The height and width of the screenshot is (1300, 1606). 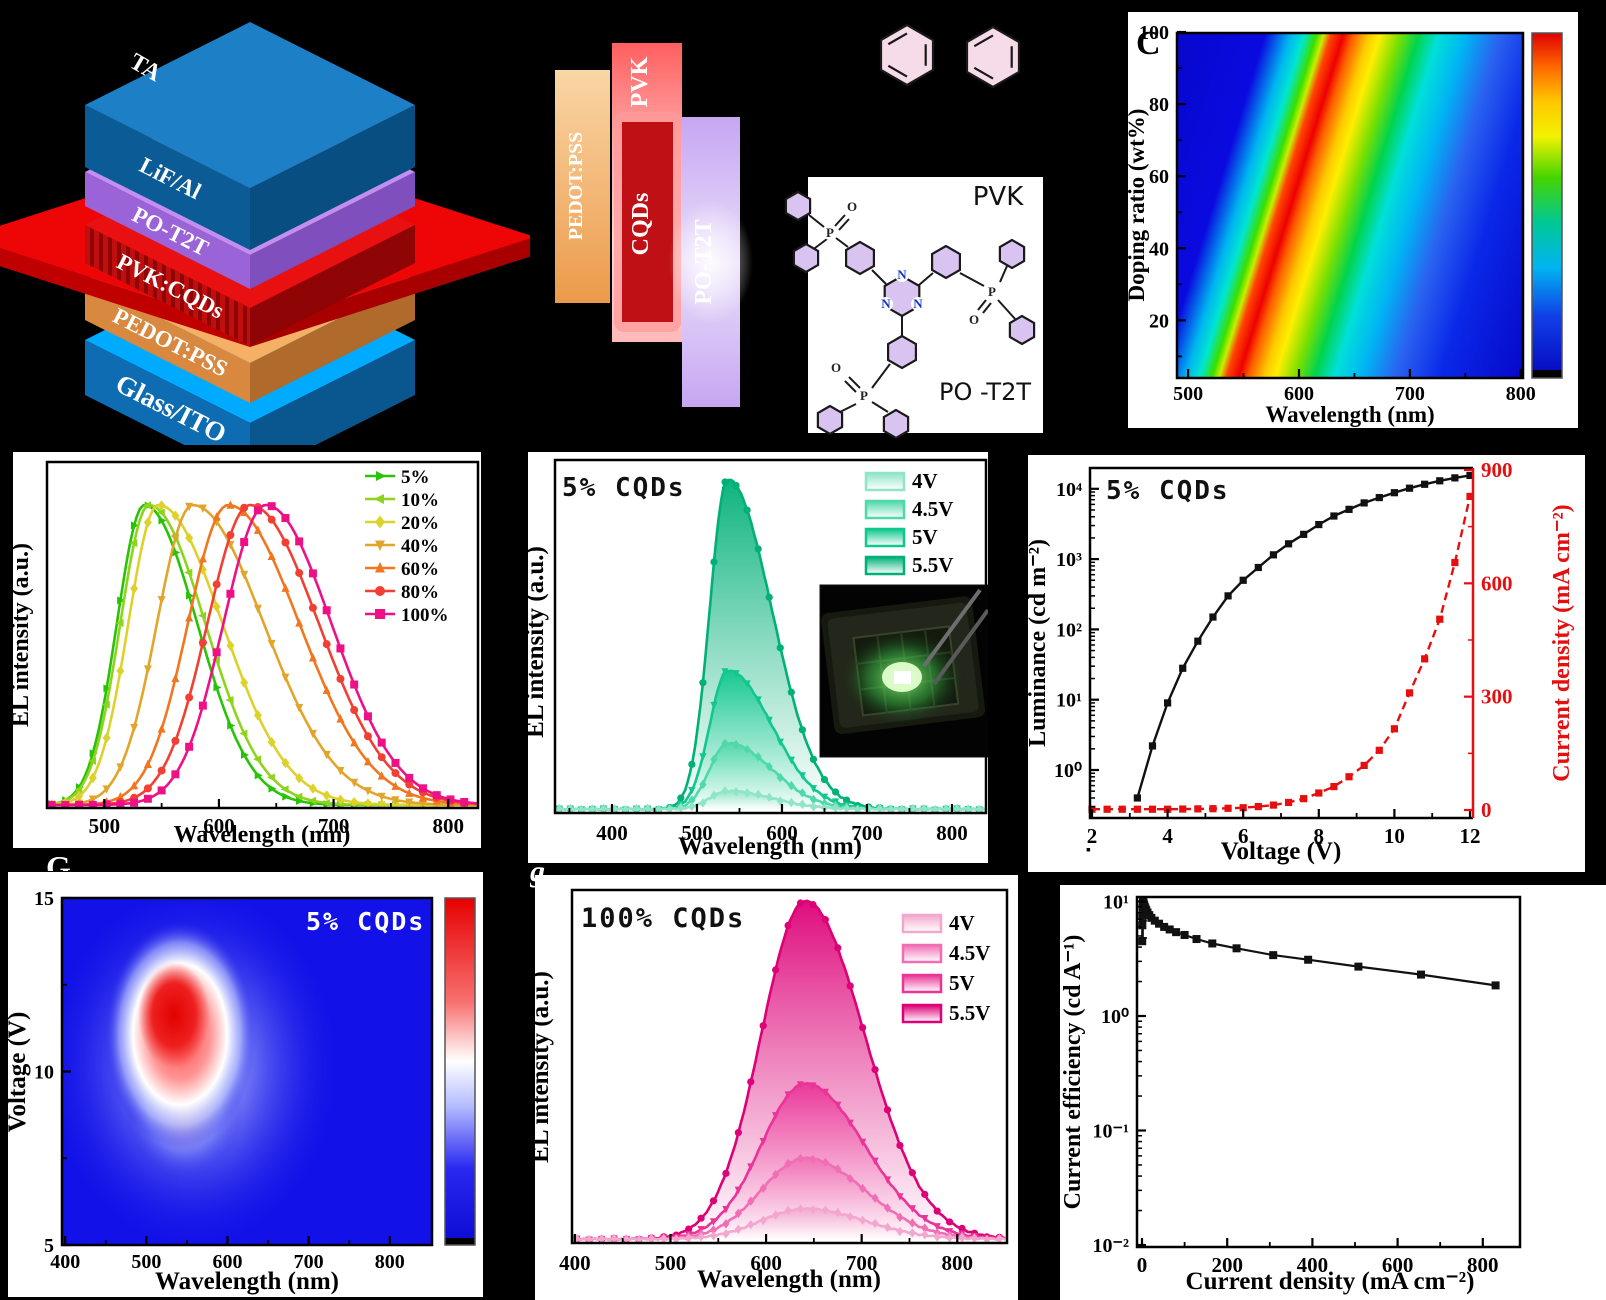 What do you see at coordinates (1350, 205) in the screenshot?
I see `heatmap-c-surface` at bounding box center [1350, 205].